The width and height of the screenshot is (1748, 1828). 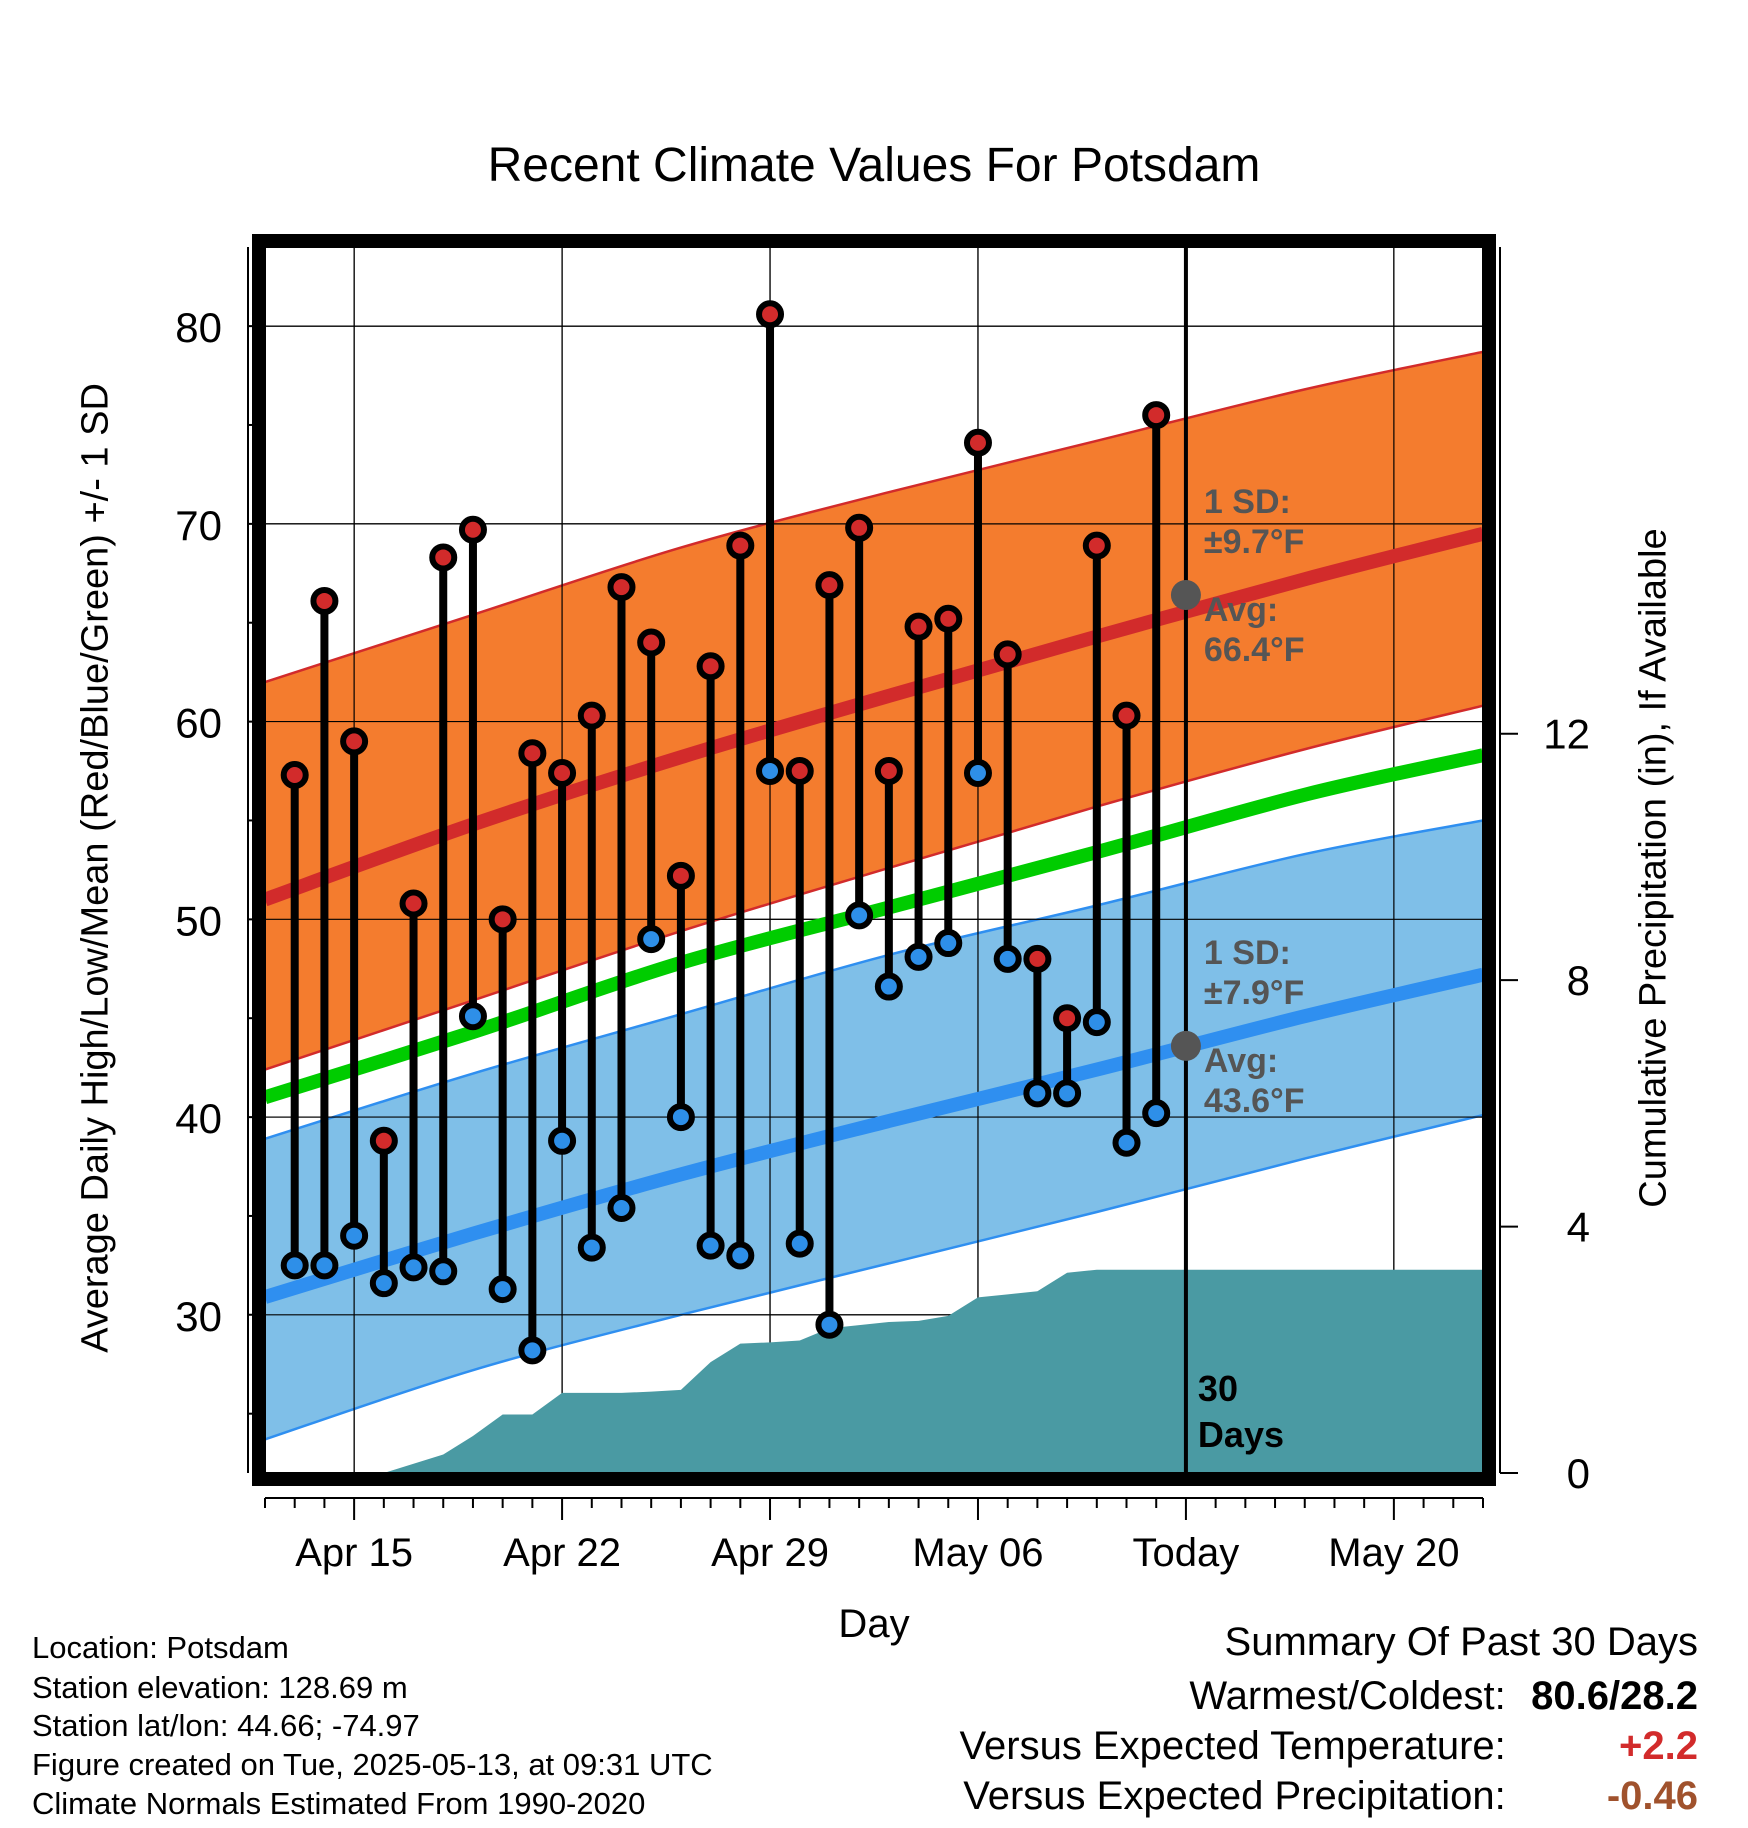 I want to click on days-label-text: Days, so click(x=1241, y=1434).